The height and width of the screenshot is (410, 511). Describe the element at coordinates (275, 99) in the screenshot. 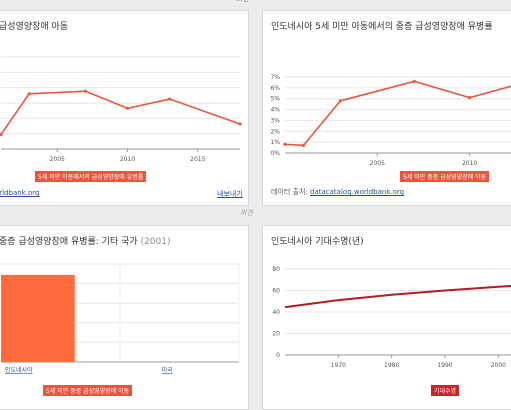

I see `y-tick-label: 5%` at that location.